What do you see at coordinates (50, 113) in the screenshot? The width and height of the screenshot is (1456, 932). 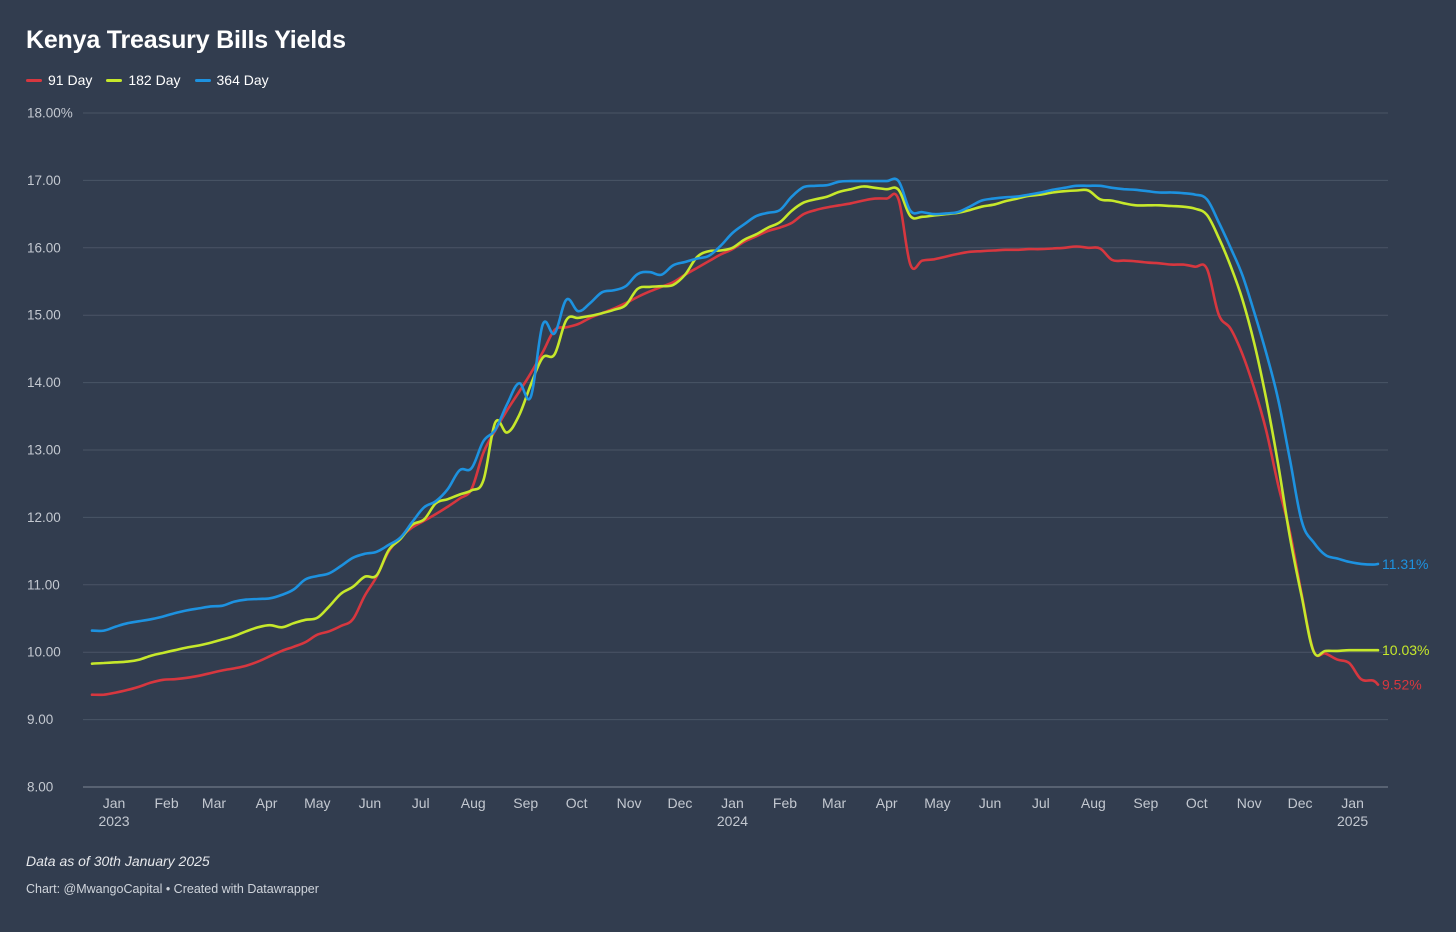 I see `y-tick-label: 18.00%` at bounding box center [50, 113].